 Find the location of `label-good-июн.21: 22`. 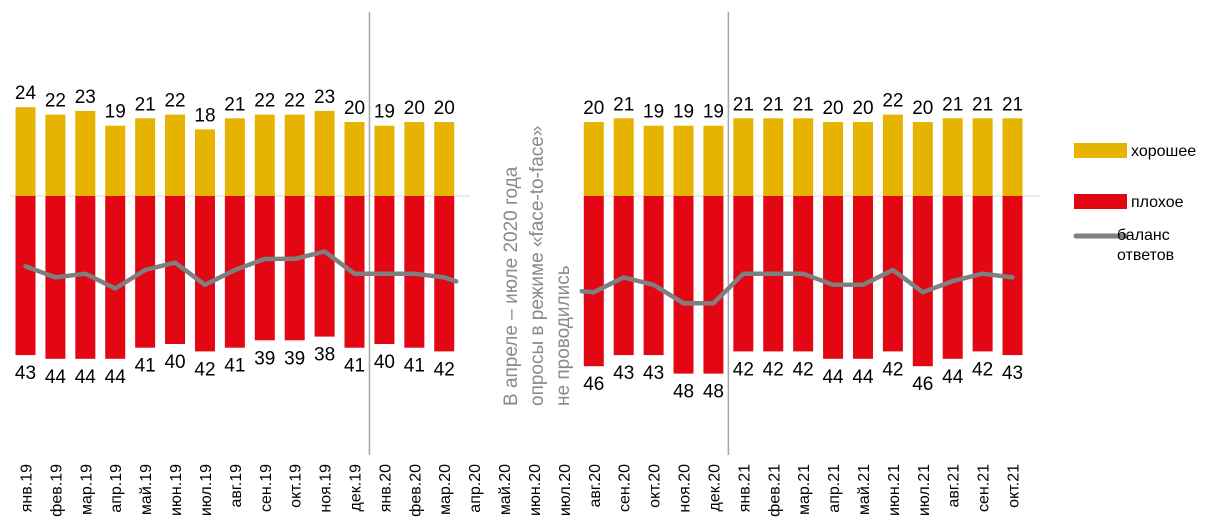

label-good-июн.21: 22 is located at coordinates (892, 101).